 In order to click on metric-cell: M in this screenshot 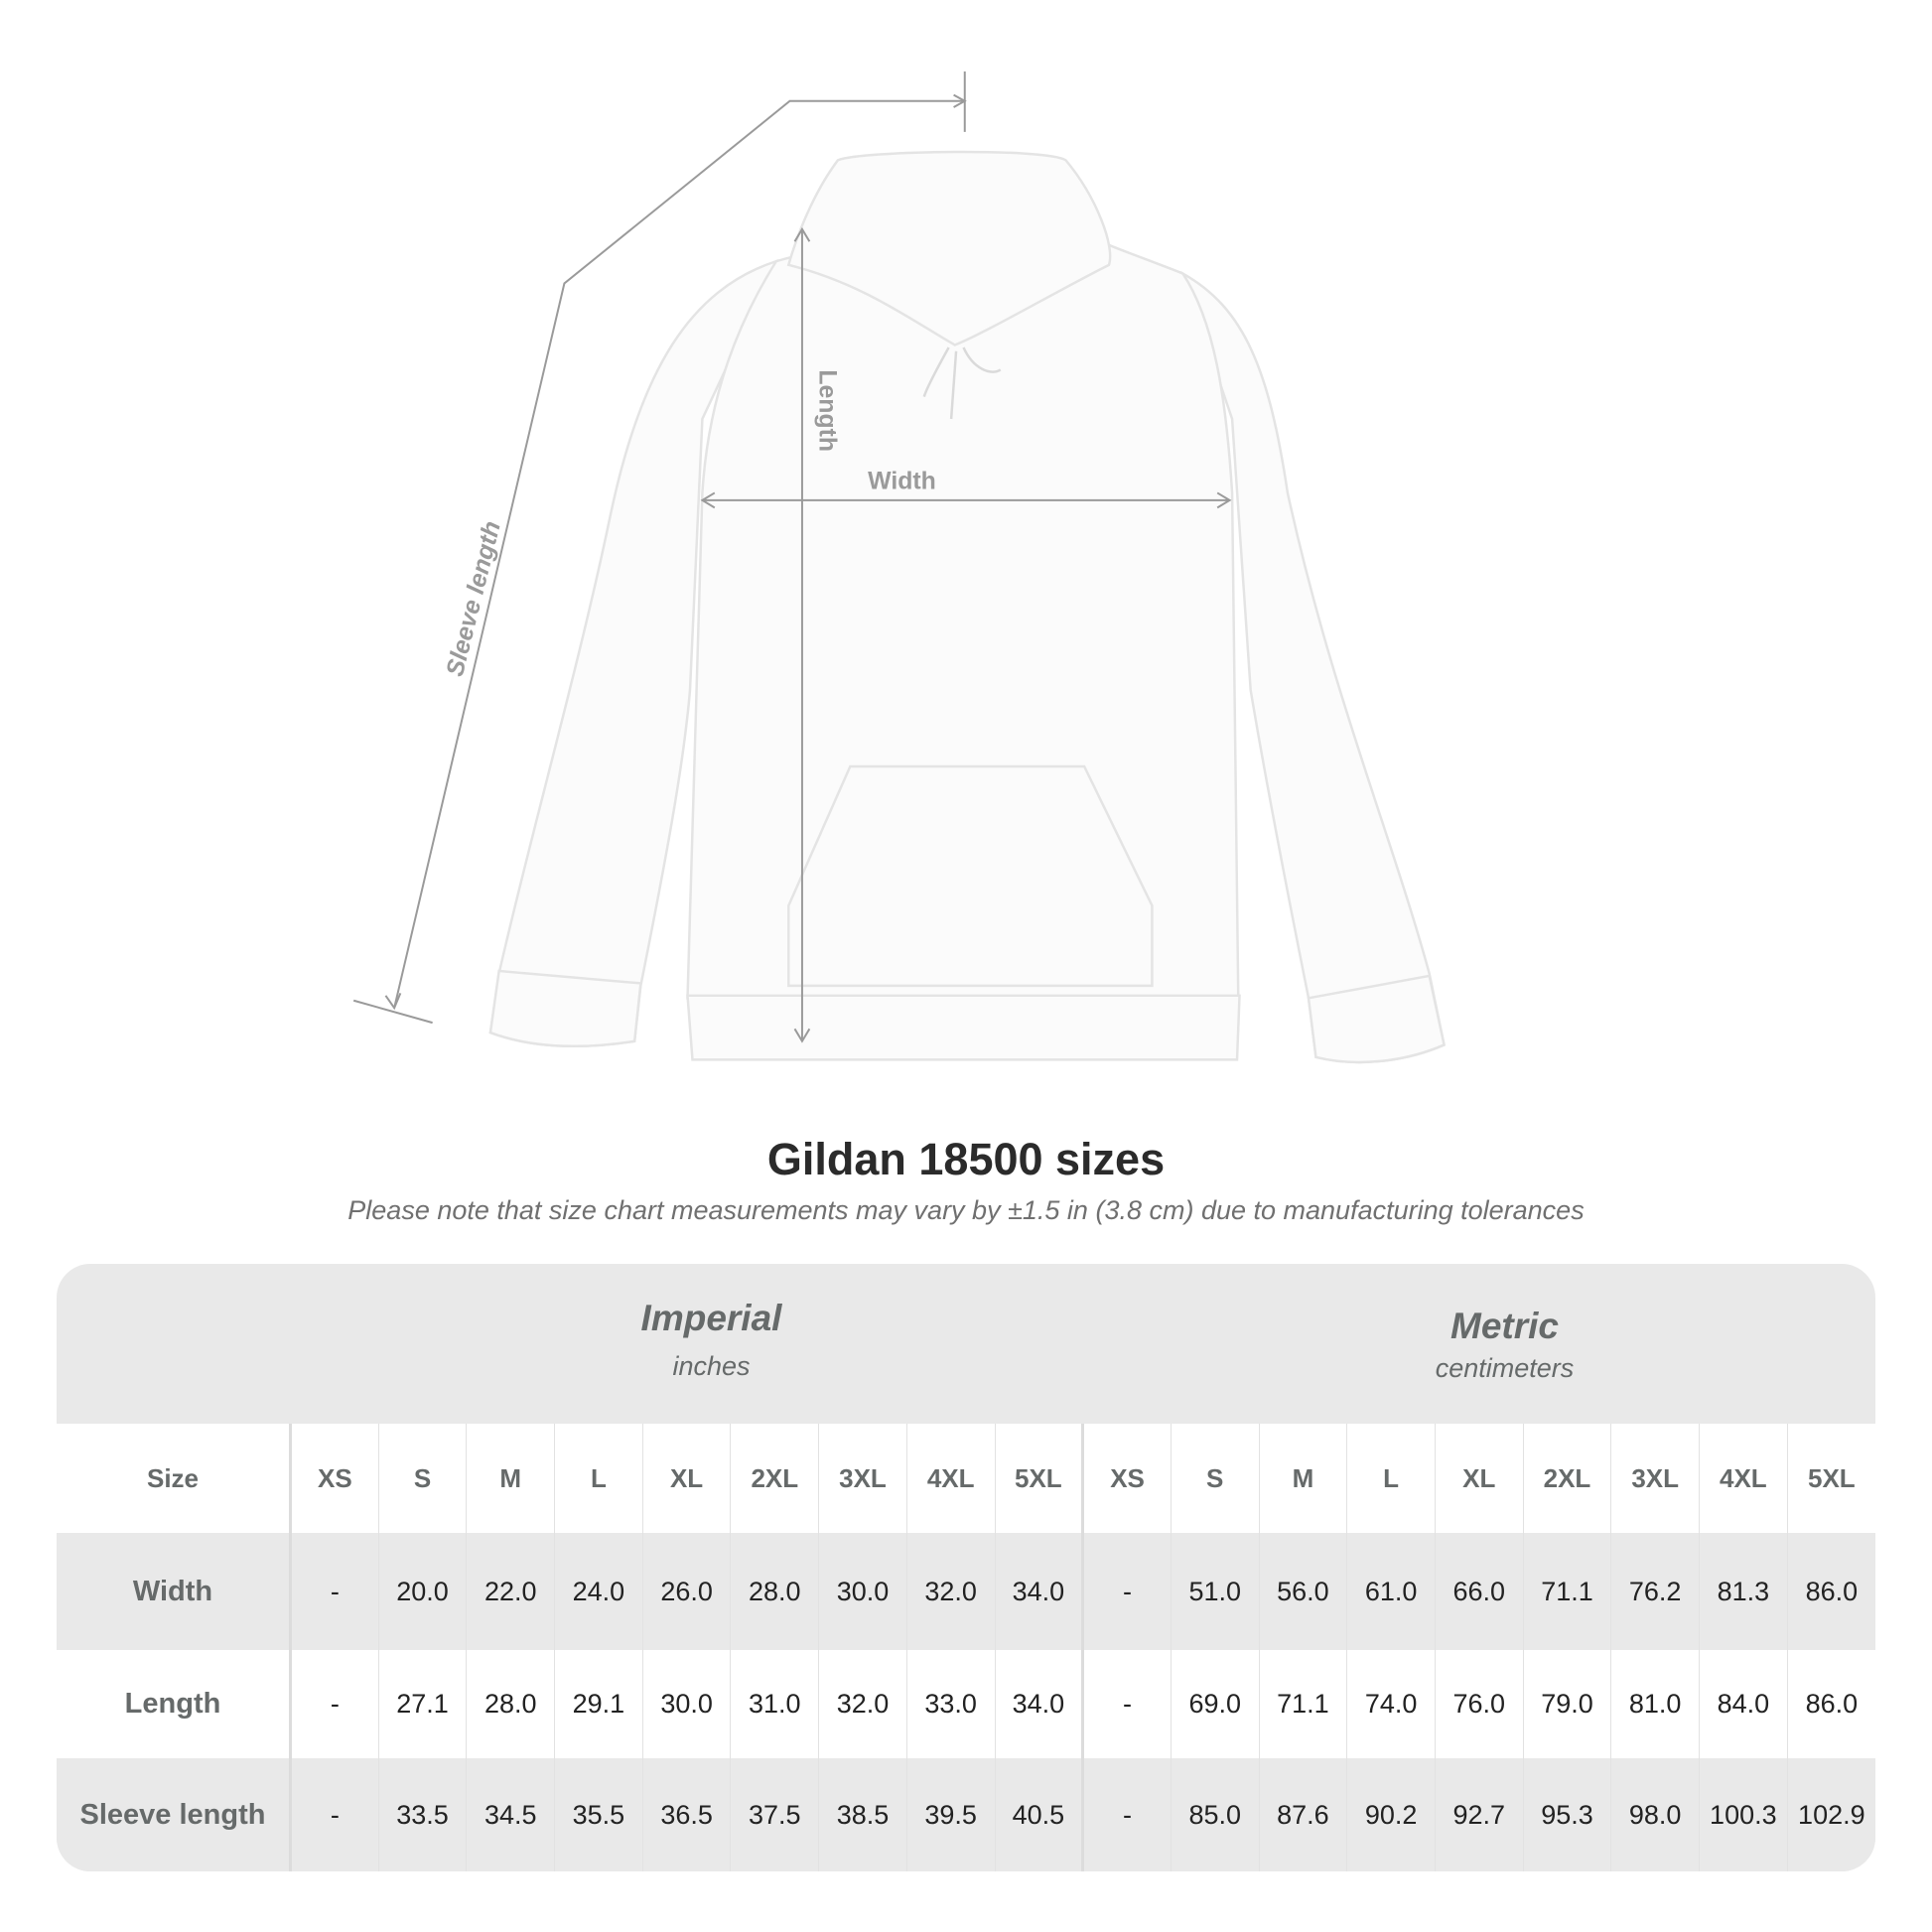, I will do `click(1302, 1478)`.